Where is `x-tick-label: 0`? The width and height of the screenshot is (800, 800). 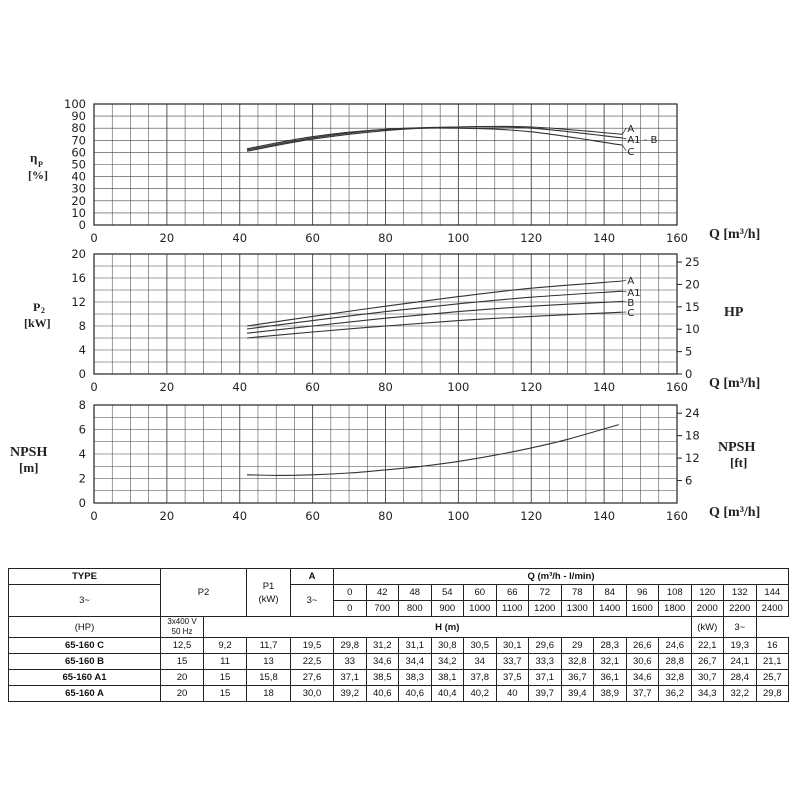
x-tick-label: 0 is located at coordinates (93, 238).